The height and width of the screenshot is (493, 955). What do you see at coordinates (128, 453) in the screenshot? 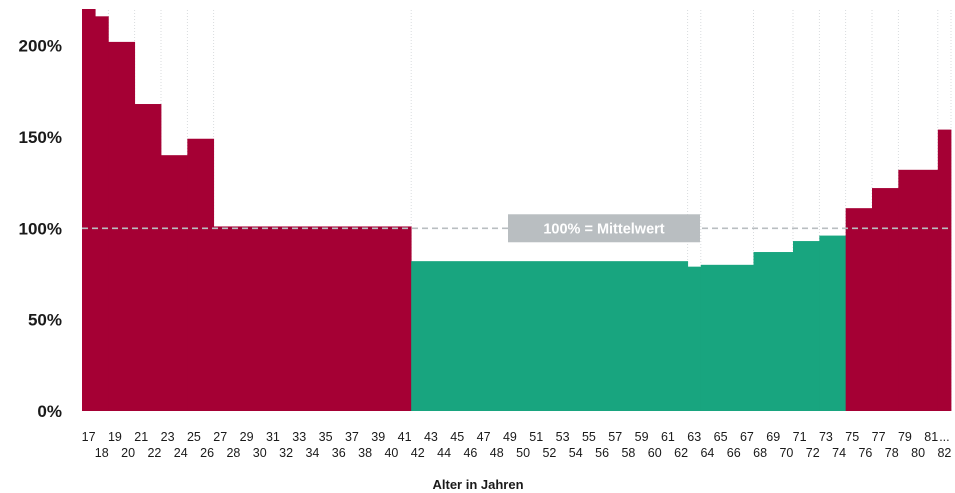
I see `x-tick-label: 20` at bounding box center [128, 453].